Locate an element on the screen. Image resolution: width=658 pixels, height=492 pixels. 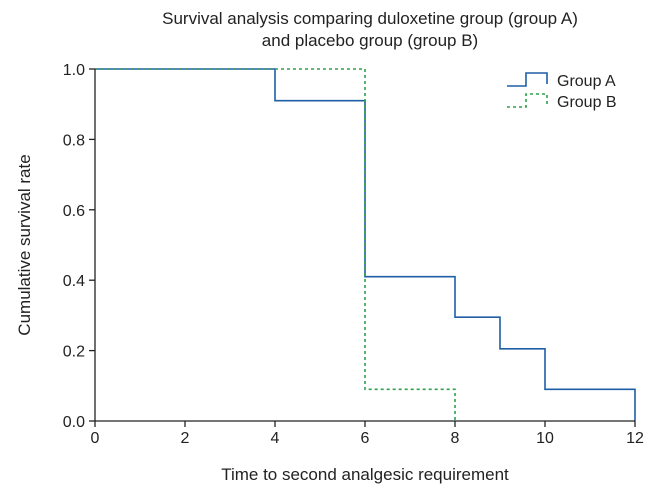
y-tick-label: 0.6 is located at coordinates (74, 211).